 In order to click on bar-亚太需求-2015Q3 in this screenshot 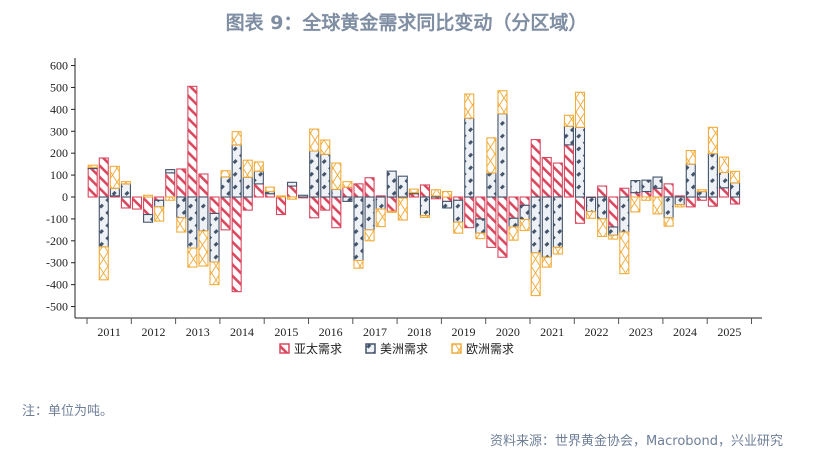, I will do `click(292, 191)`.